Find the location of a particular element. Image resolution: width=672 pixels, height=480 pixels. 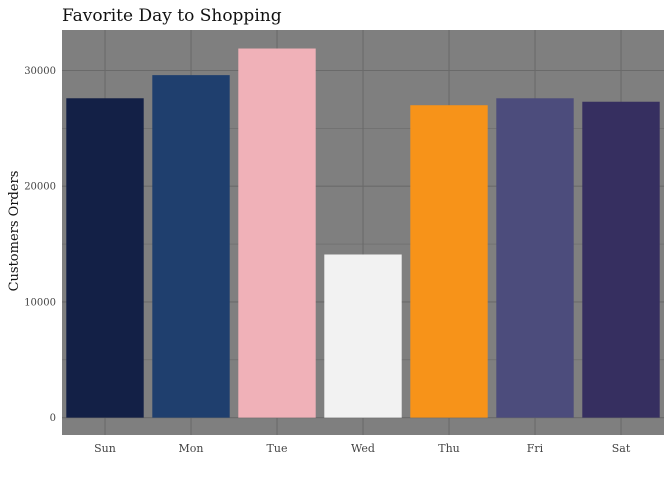

chart-title: Favorite Day to Shopping is located at coordinates (172, 16).